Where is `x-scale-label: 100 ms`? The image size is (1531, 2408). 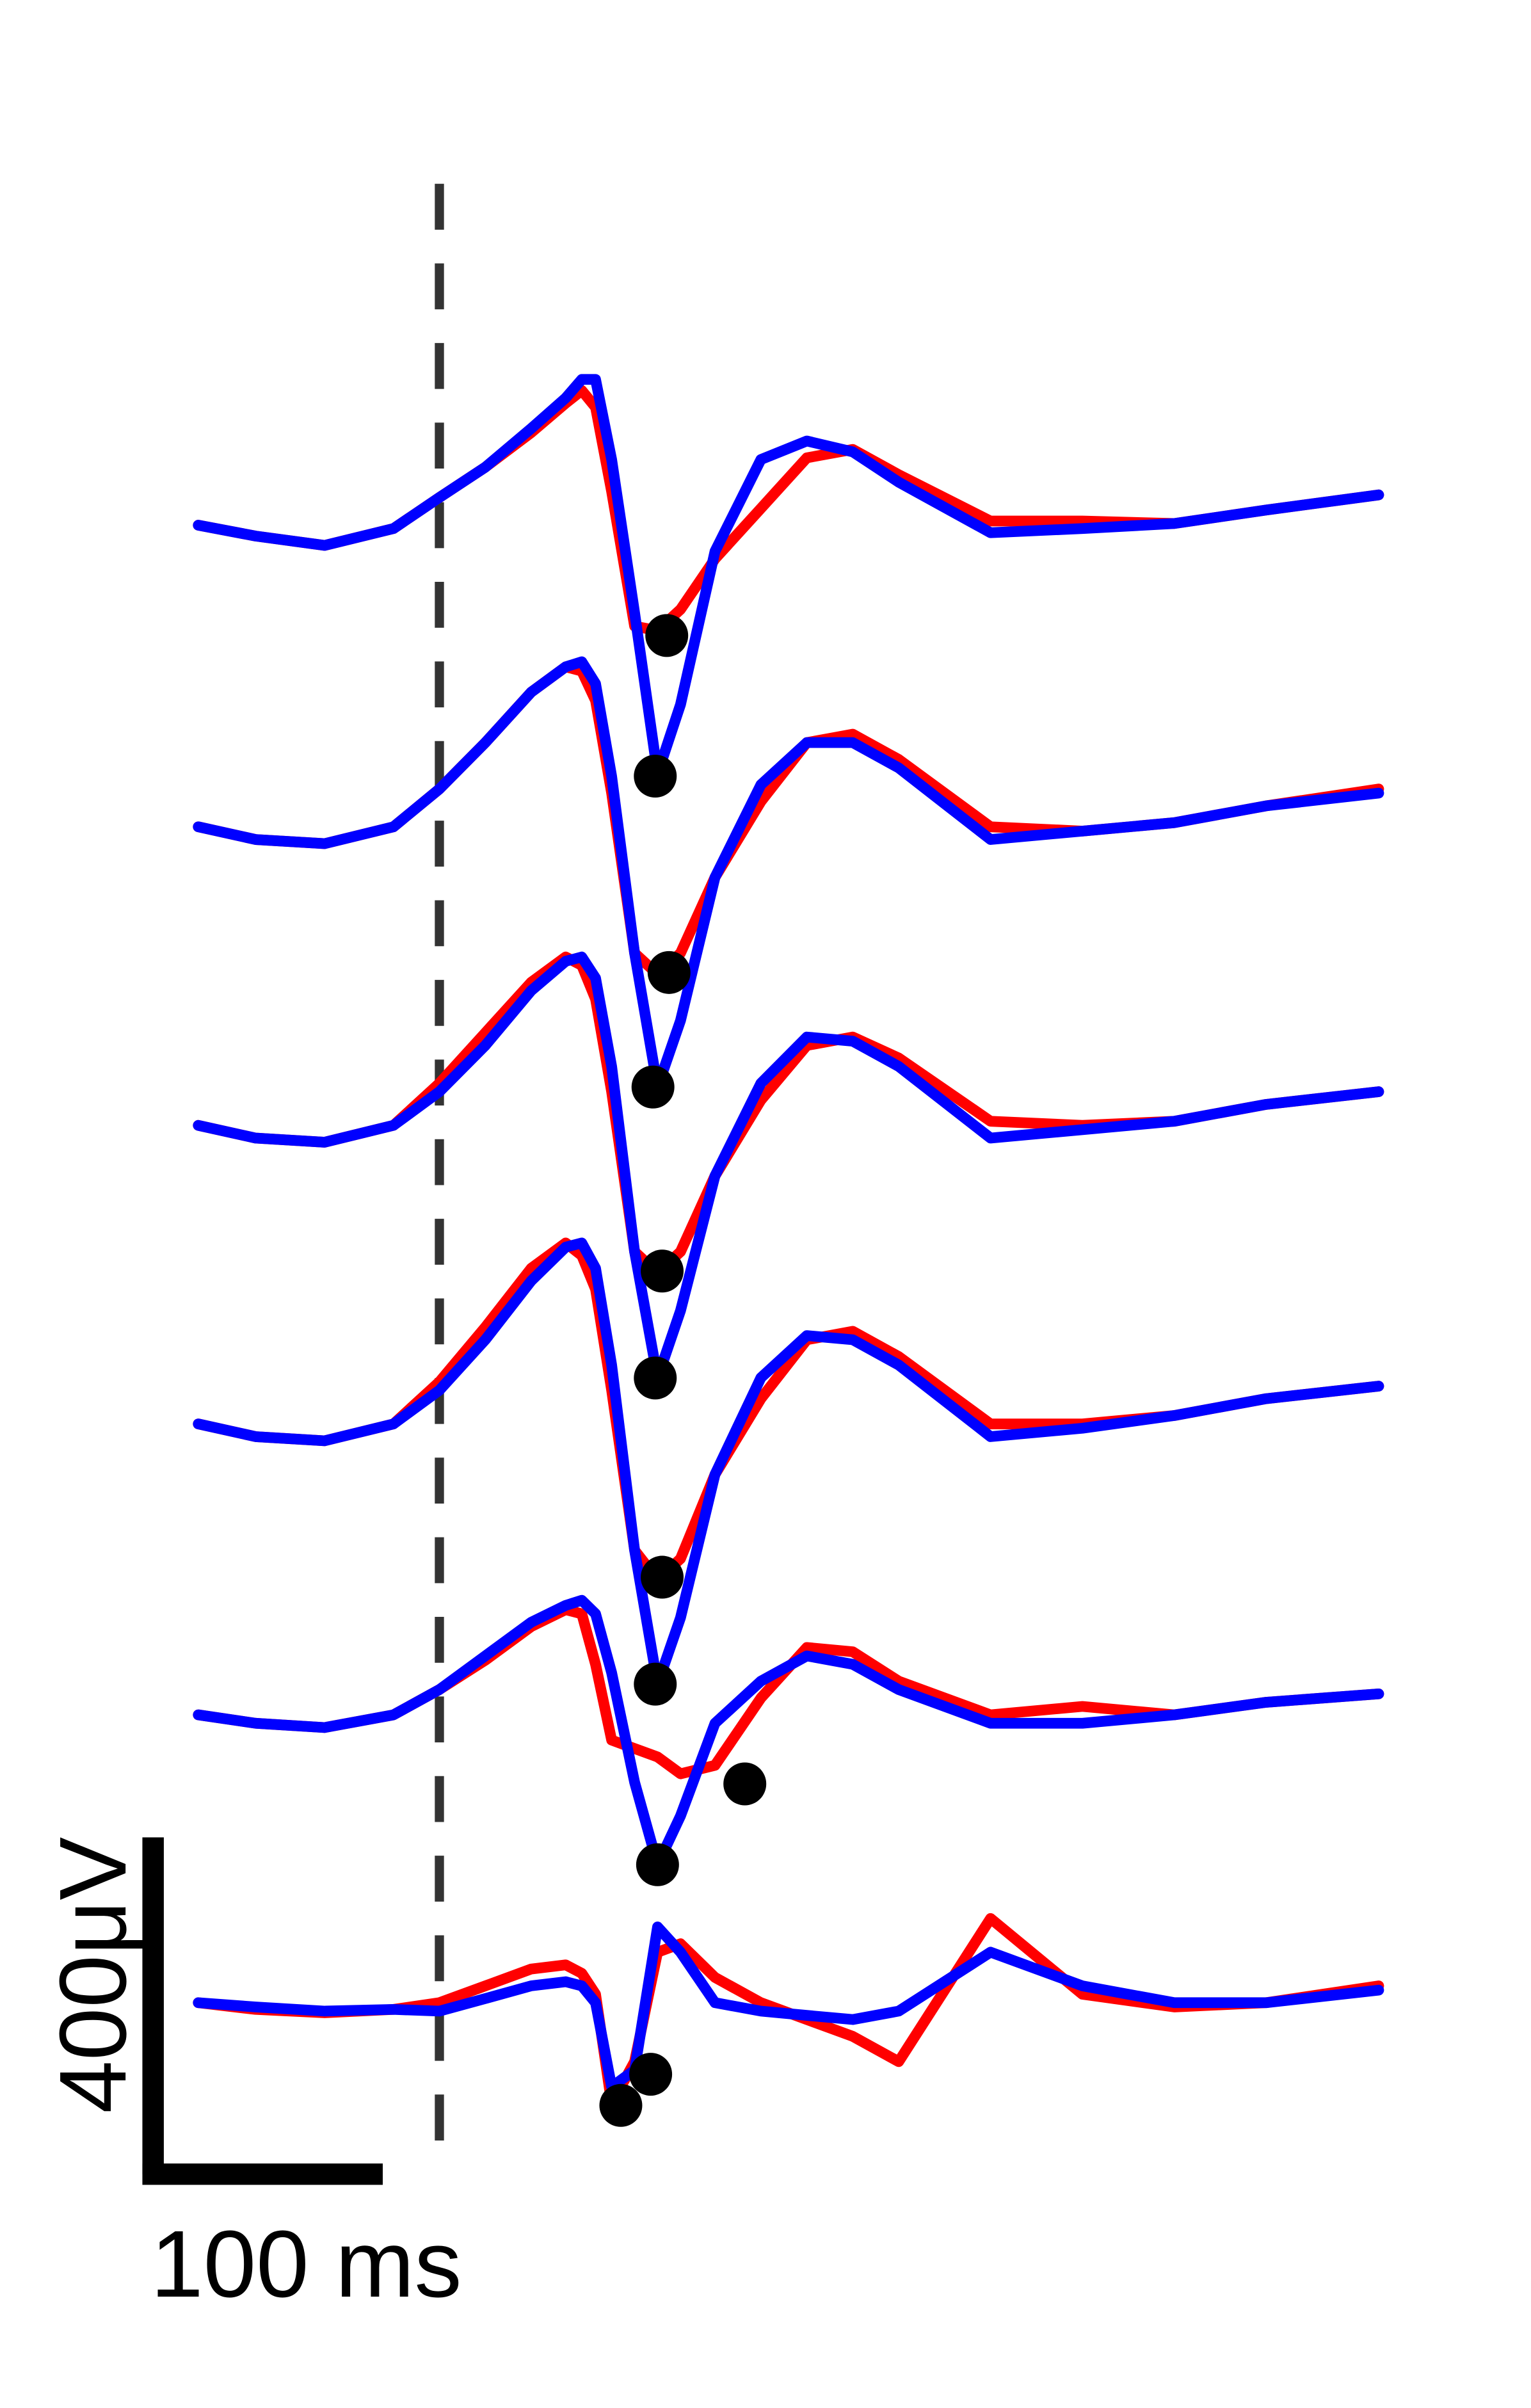
x-scale-label: 100 ms is located at coordinates (305, 2264).